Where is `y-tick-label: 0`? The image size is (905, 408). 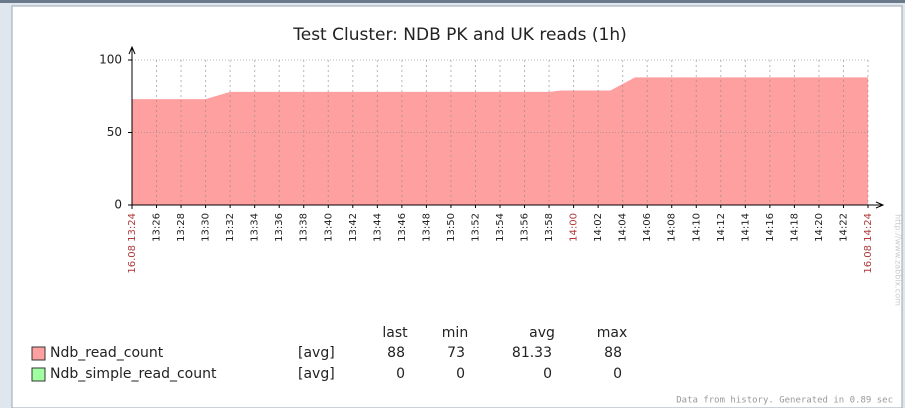 y-tick-label: 0 is located at coordinates (118, 205).